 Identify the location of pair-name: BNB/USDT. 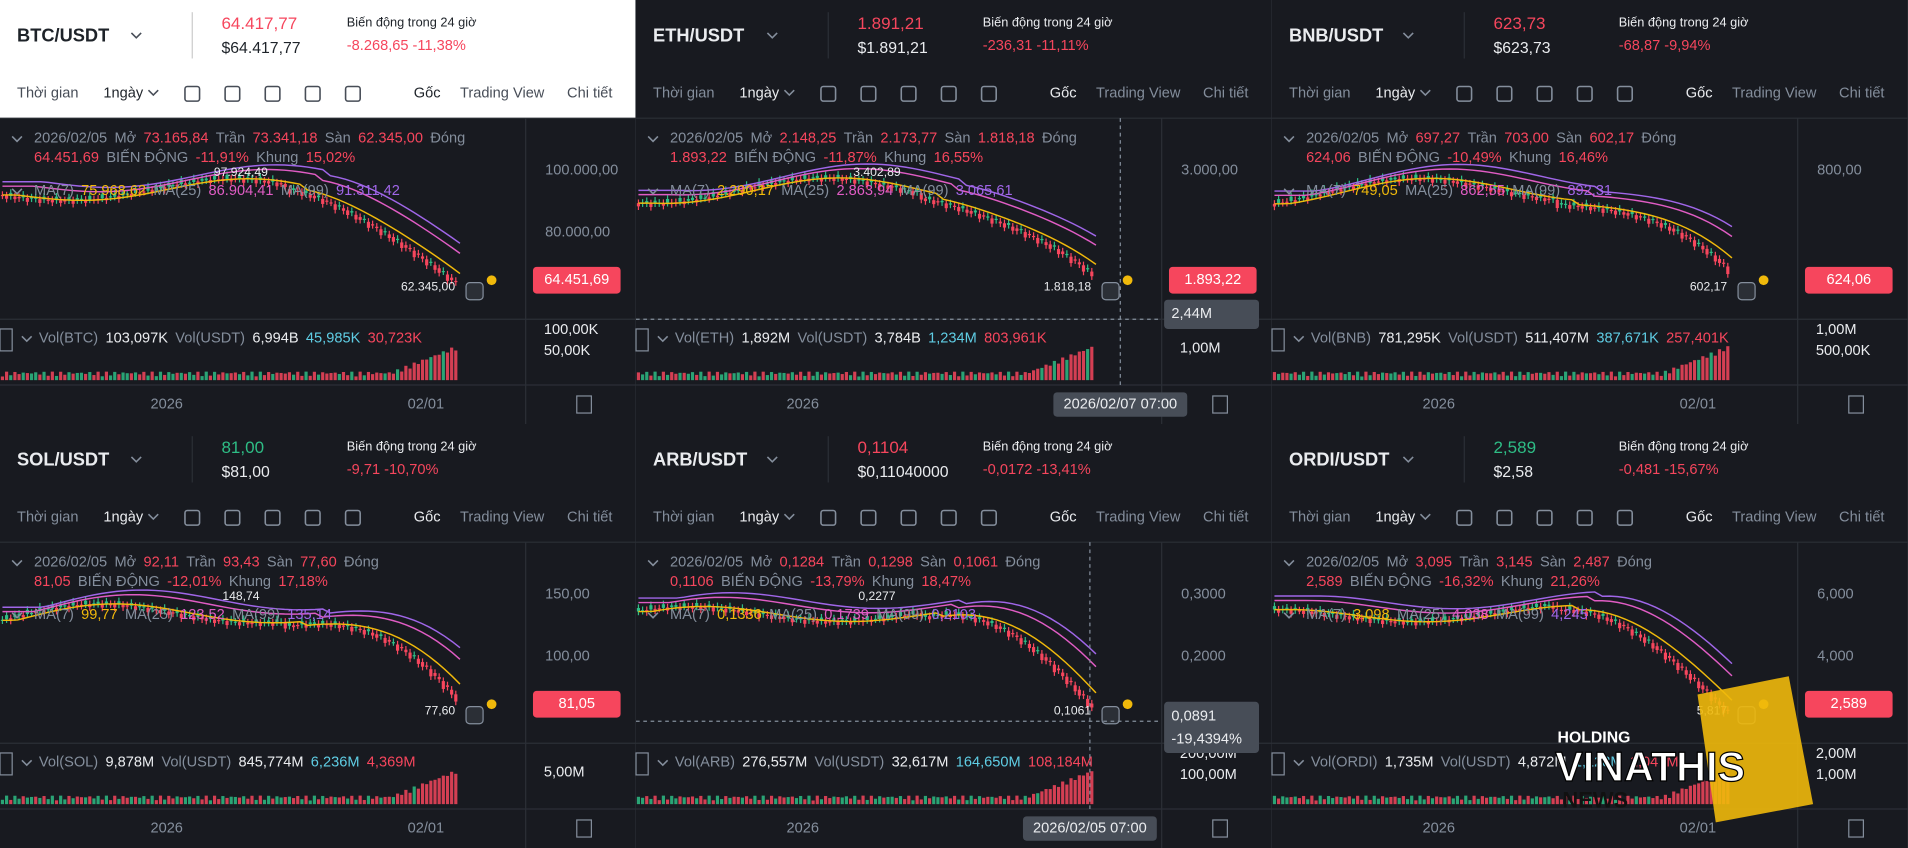
(1336, 34).